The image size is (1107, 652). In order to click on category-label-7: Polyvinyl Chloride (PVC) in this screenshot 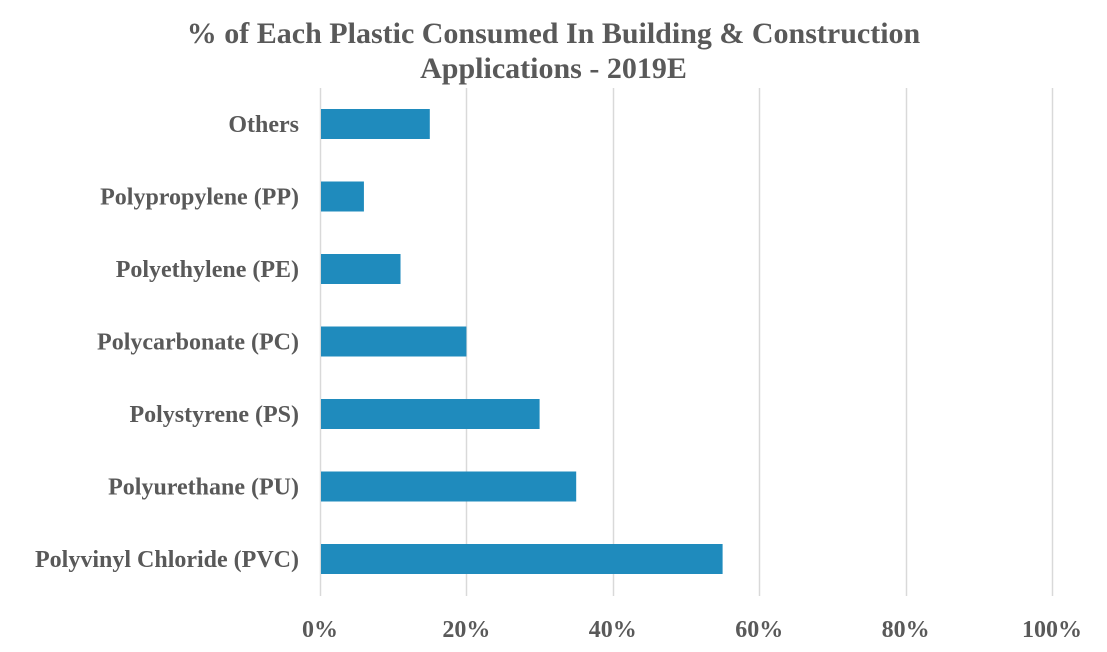, I will do `click(167, 560)`.